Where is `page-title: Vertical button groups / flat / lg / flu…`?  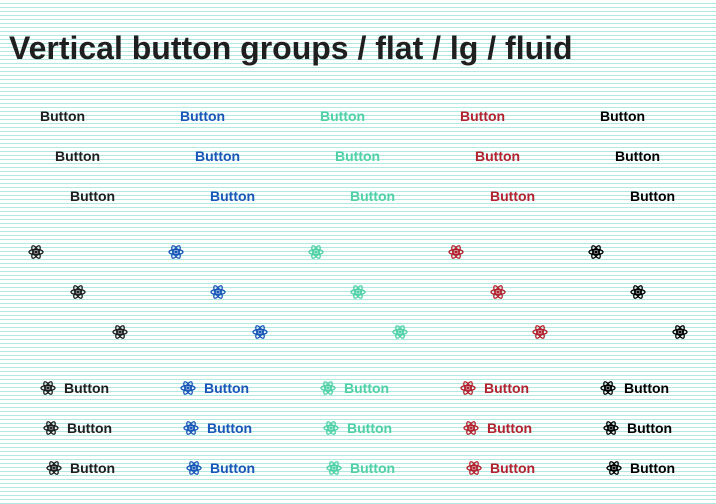 page-title: Vertical button groups / flat / lg / flu… is located at coordinates (291, 48).